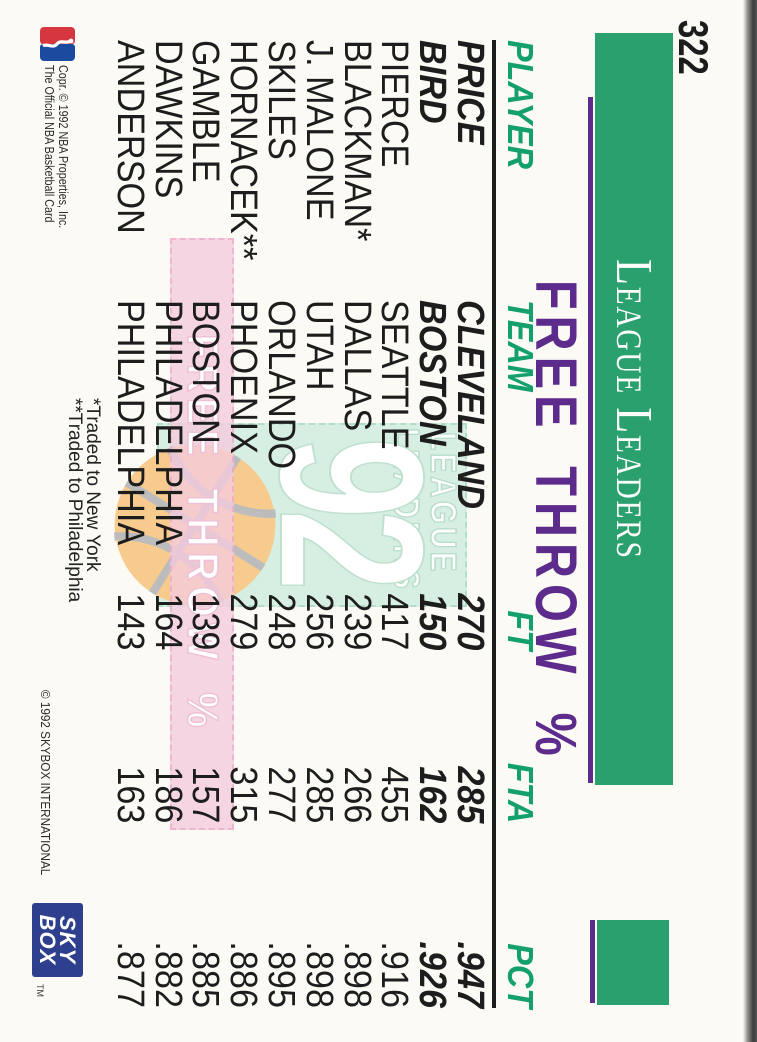 The height and width of the screenshot is (1042, 757). I want to click on cell-player: GAMBLE, so click(205, 111).